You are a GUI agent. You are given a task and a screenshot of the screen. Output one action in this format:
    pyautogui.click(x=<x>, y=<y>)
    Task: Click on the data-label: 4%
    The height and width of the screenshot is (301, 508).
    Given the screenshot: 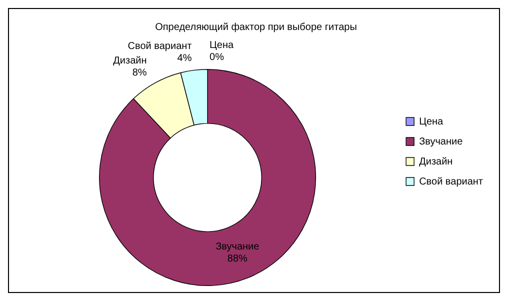 What is the action you would take?
    pyautogui.click(x=184, y=58)
    